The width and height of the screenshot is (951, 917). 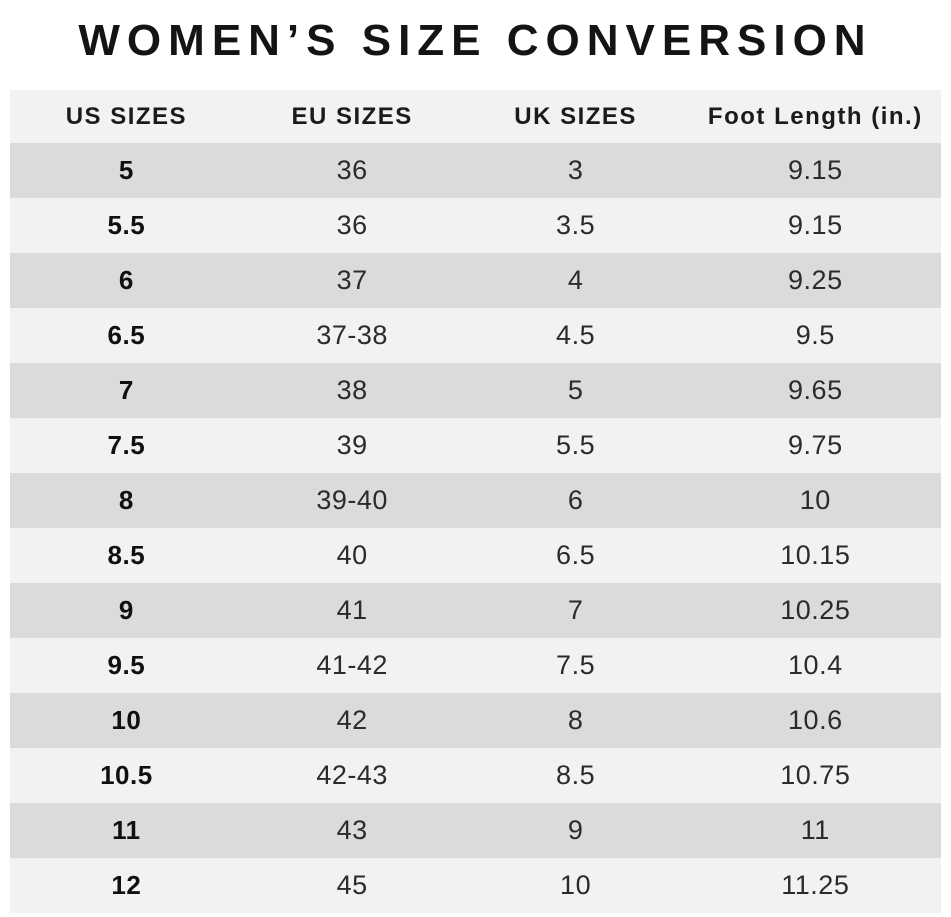 I want to click on cell-us-size: 10.5, so click(x=126, y=775).